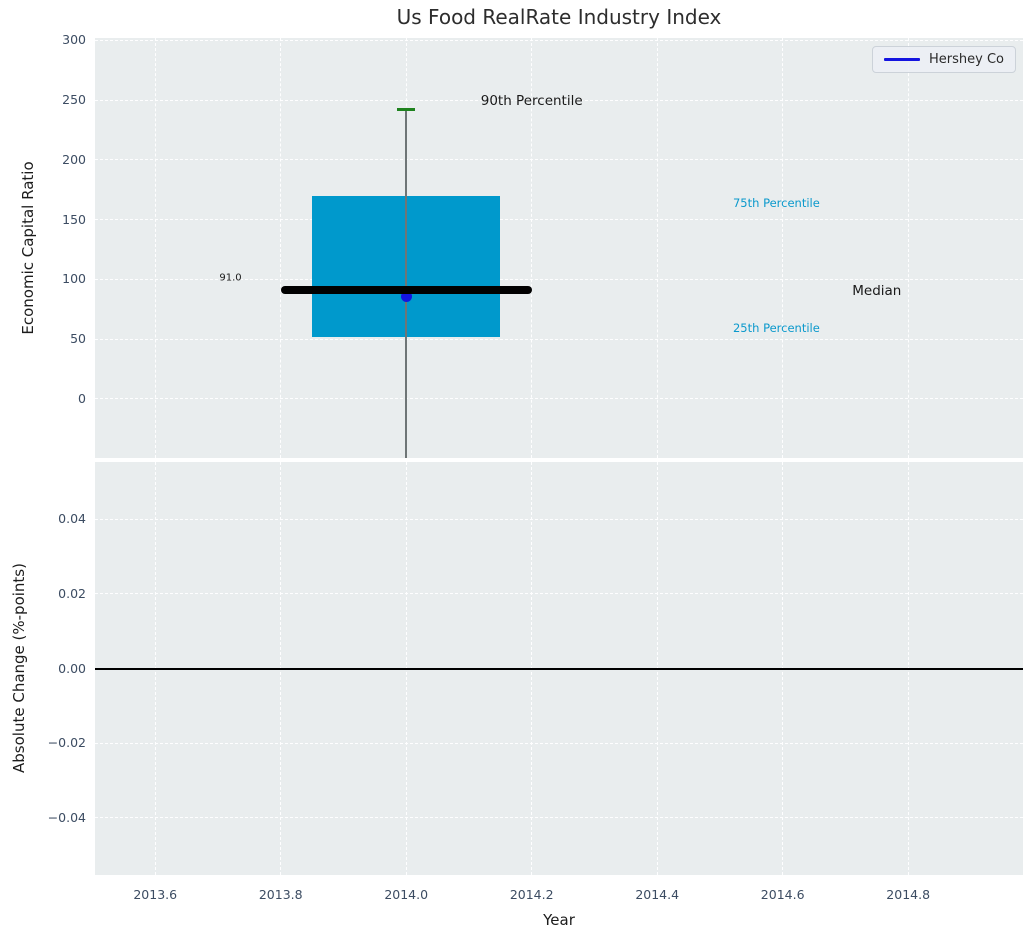 This screenshot has height=942, width=1034. What do you see at coordinates (78, 339) in the screenshot?
I see `y-tick-label: 50` at bounding box center [78, 339].